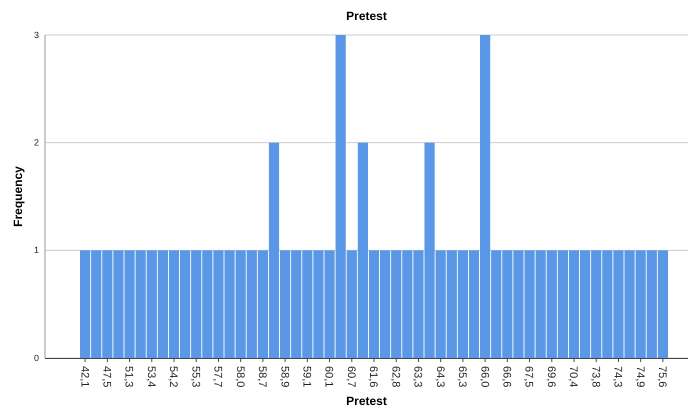 Image resolution: width=688 pixels, height=411 pixels. What do you see at coordinates (573, 377) in the screenshot?
I see `x-tick-label: 70,4` at bounding box center [573, 377].